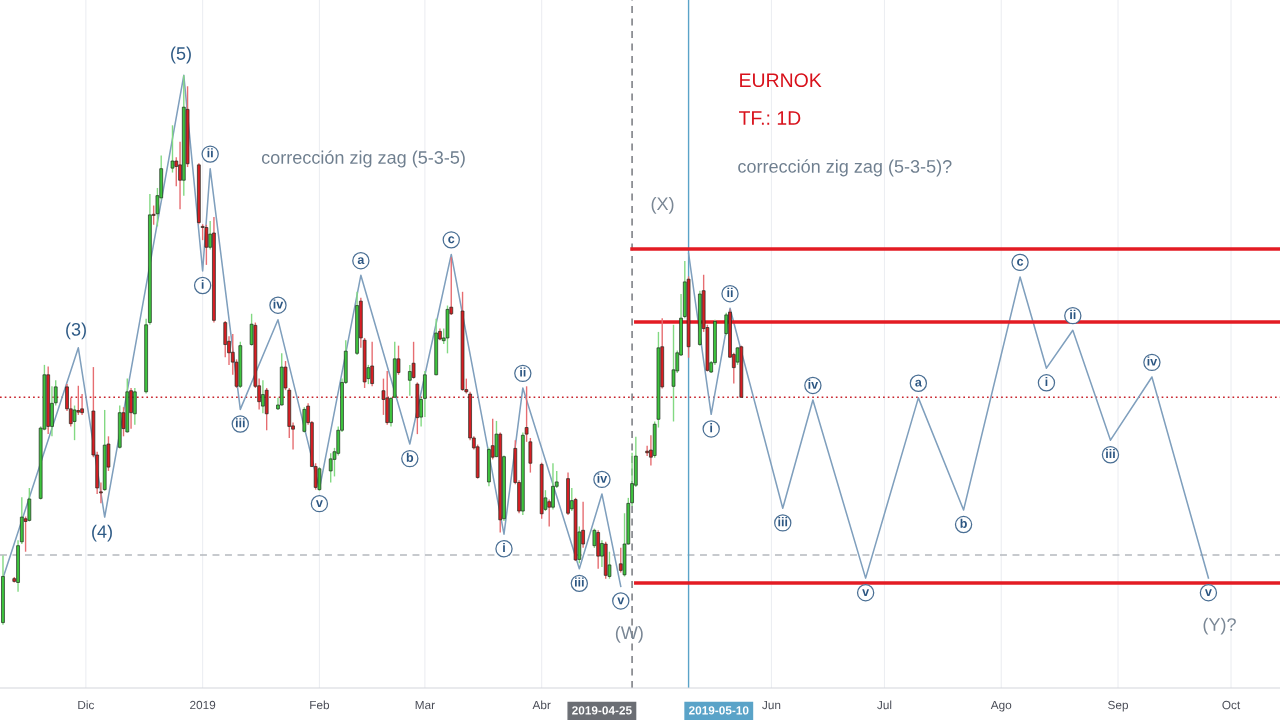  What do you see at coordinates (781, 80) in the screenshot?
I see `chart-title: EURNOK` at bounding box center [781, 80].